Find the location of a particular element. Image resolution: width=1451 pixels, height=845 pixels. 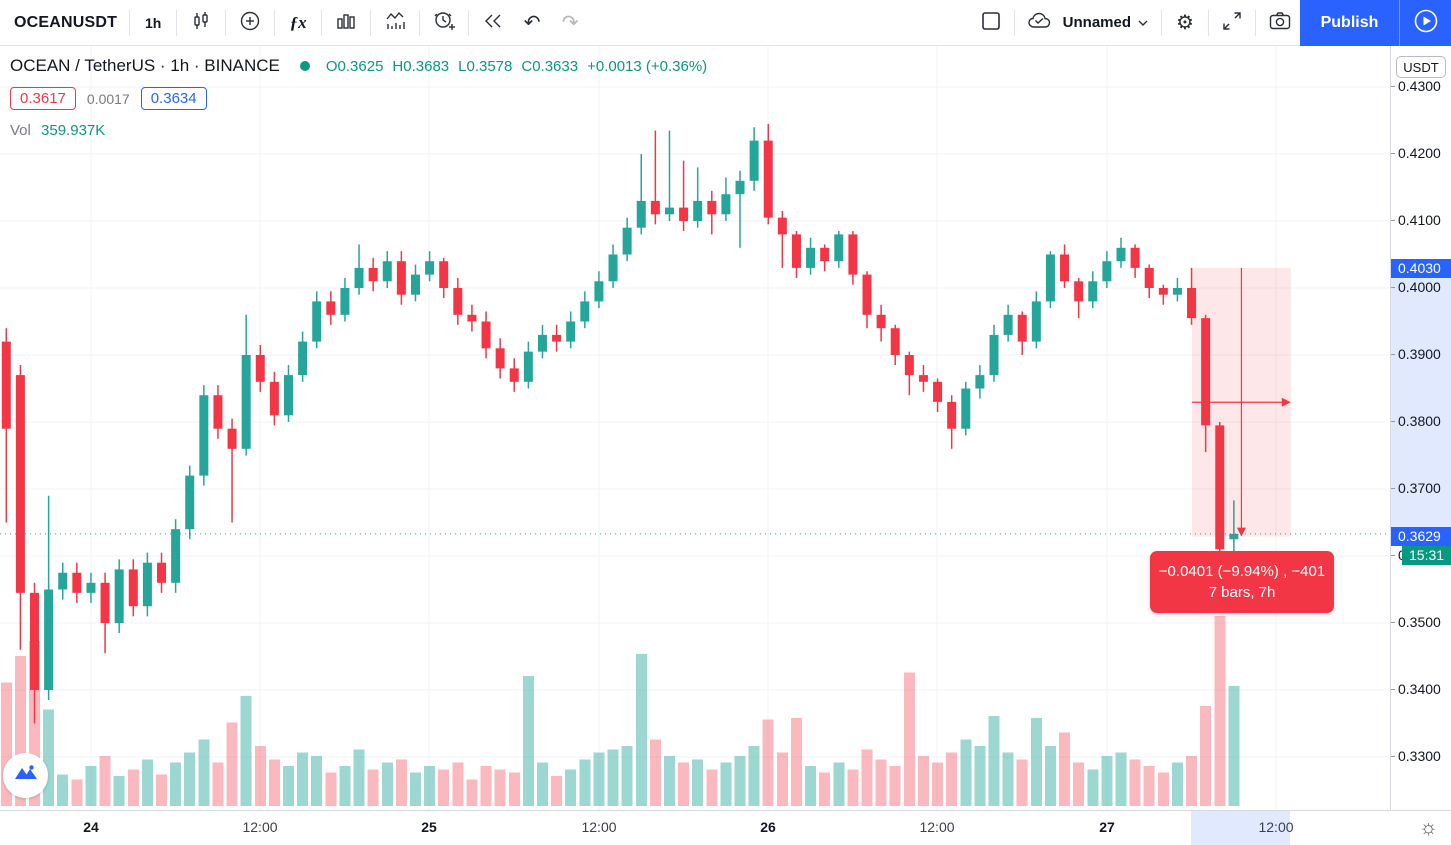

forecast-icon is located at coordinates (395, 22).